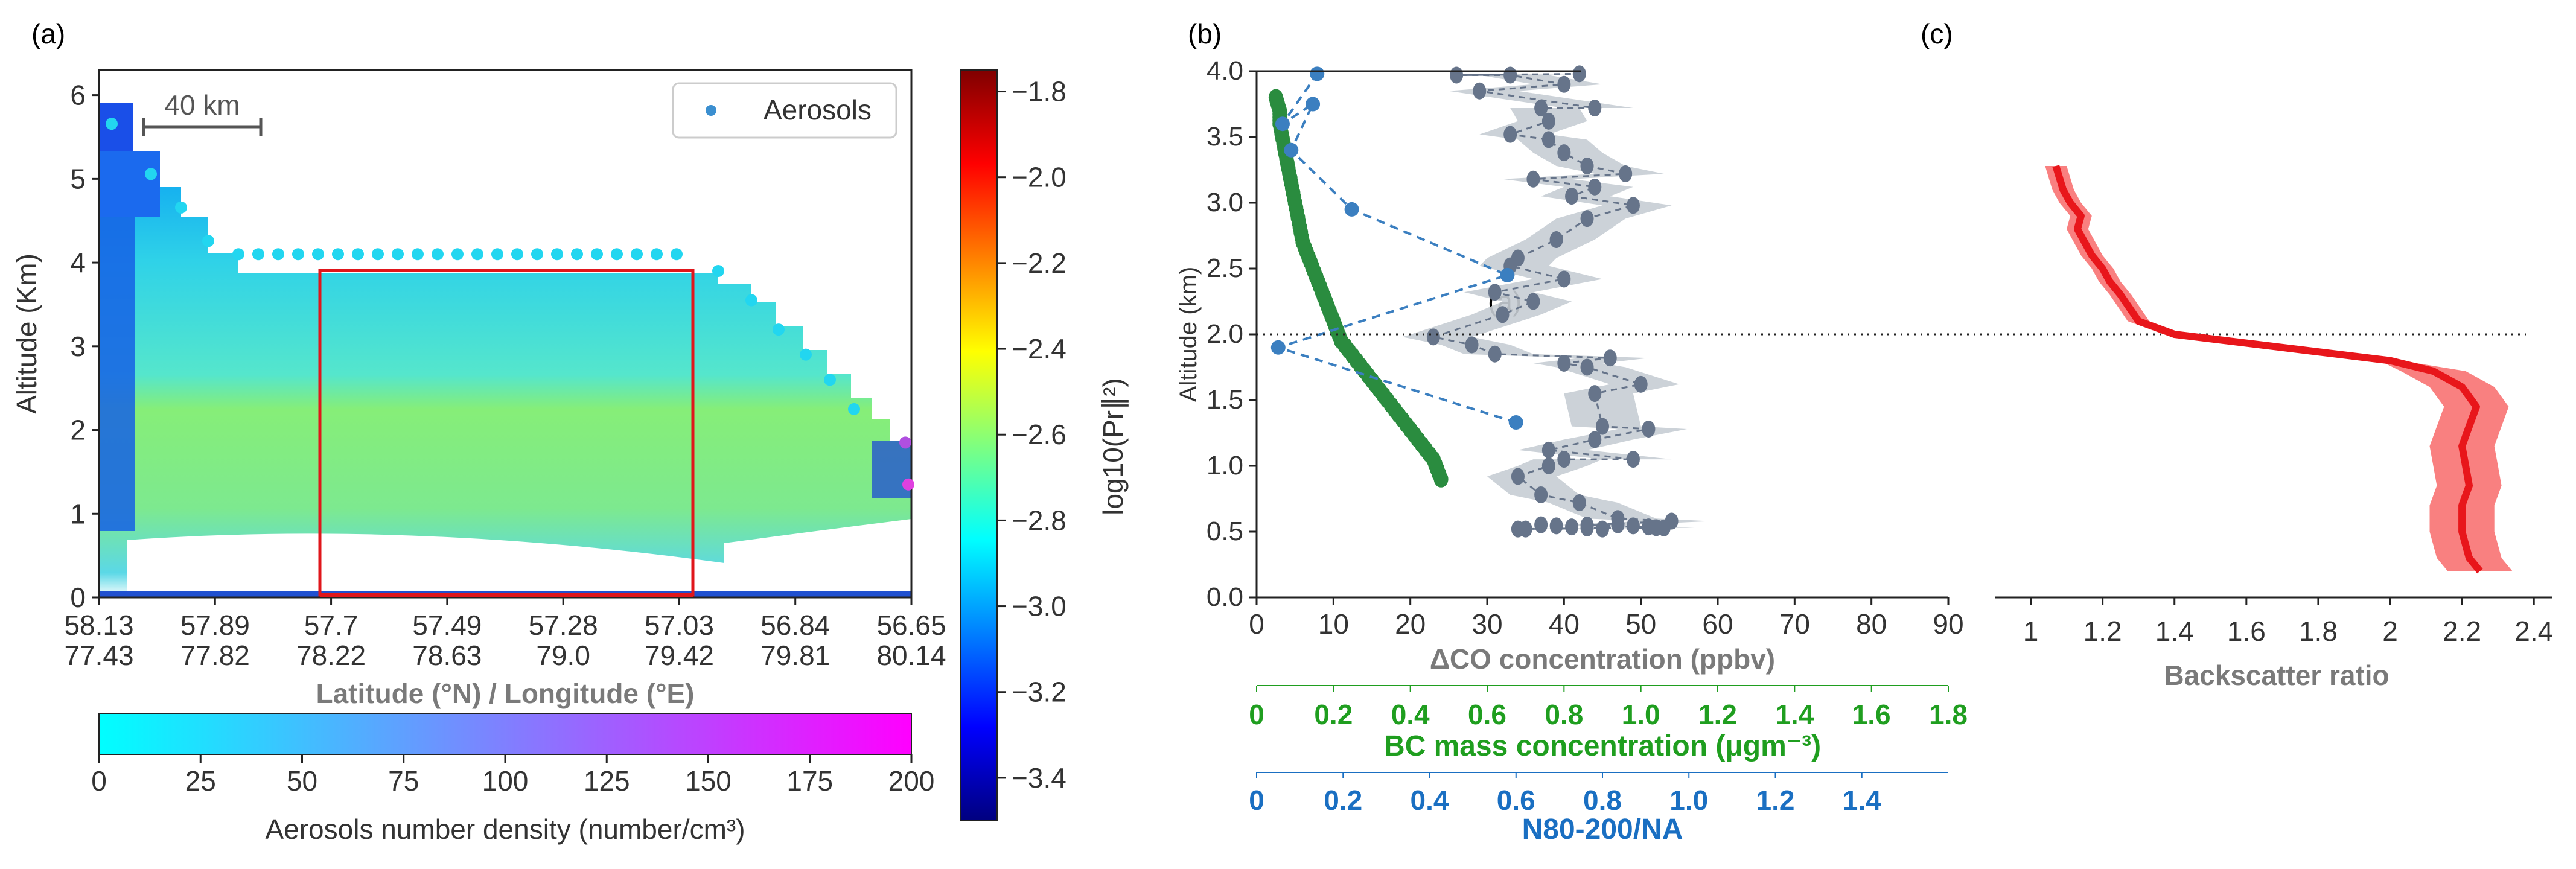 This screenshot has height=869, width=2576. What do you see at coordinates (202, 105) in the screenshot?
I see `scale-bar-label: 40 km` at bounding box center [202, 105].